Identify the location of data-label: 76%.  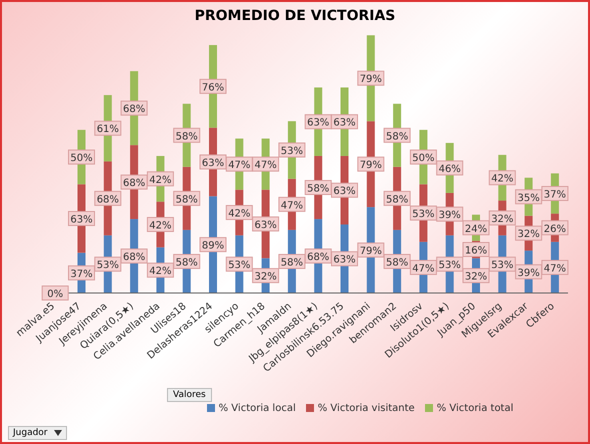
(213, 88).